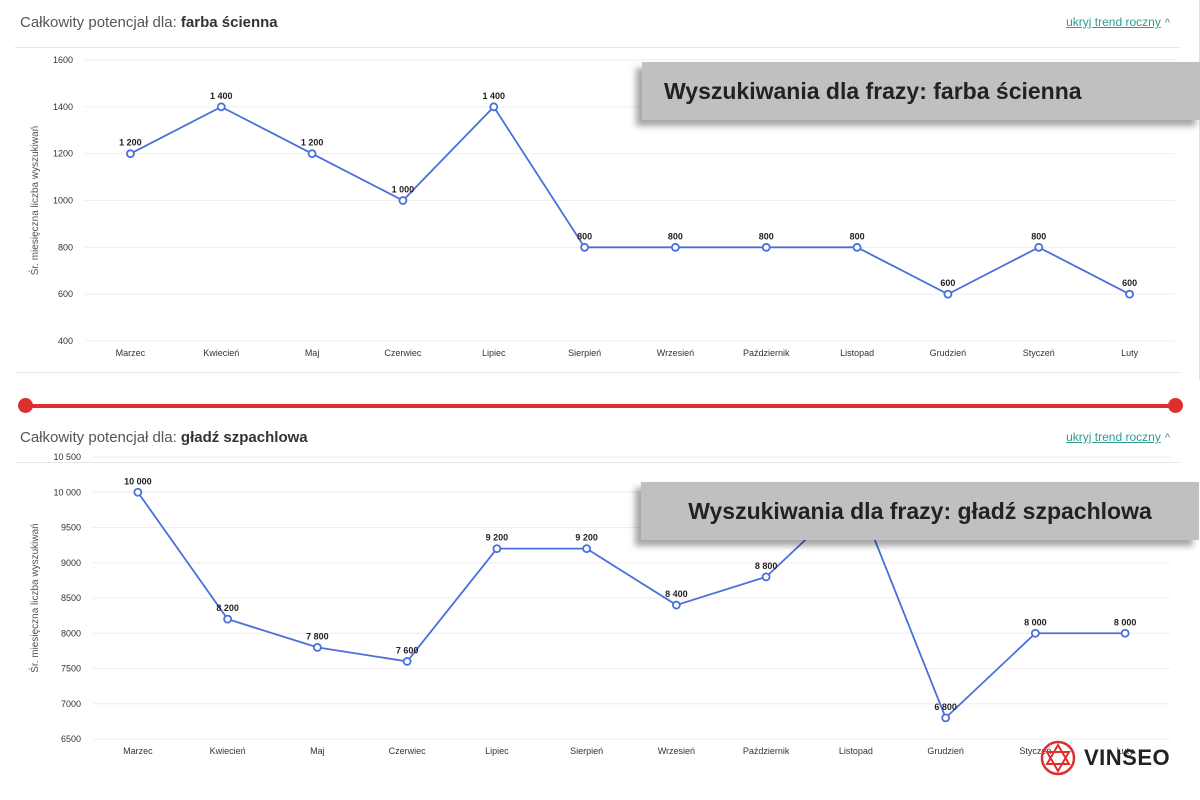 The width and height of the screenshot is (1200, 800). What do you see at coordinates (25, 405) in the screenshot?
I see `divider-dot-left` at bounding box center [25, 405].